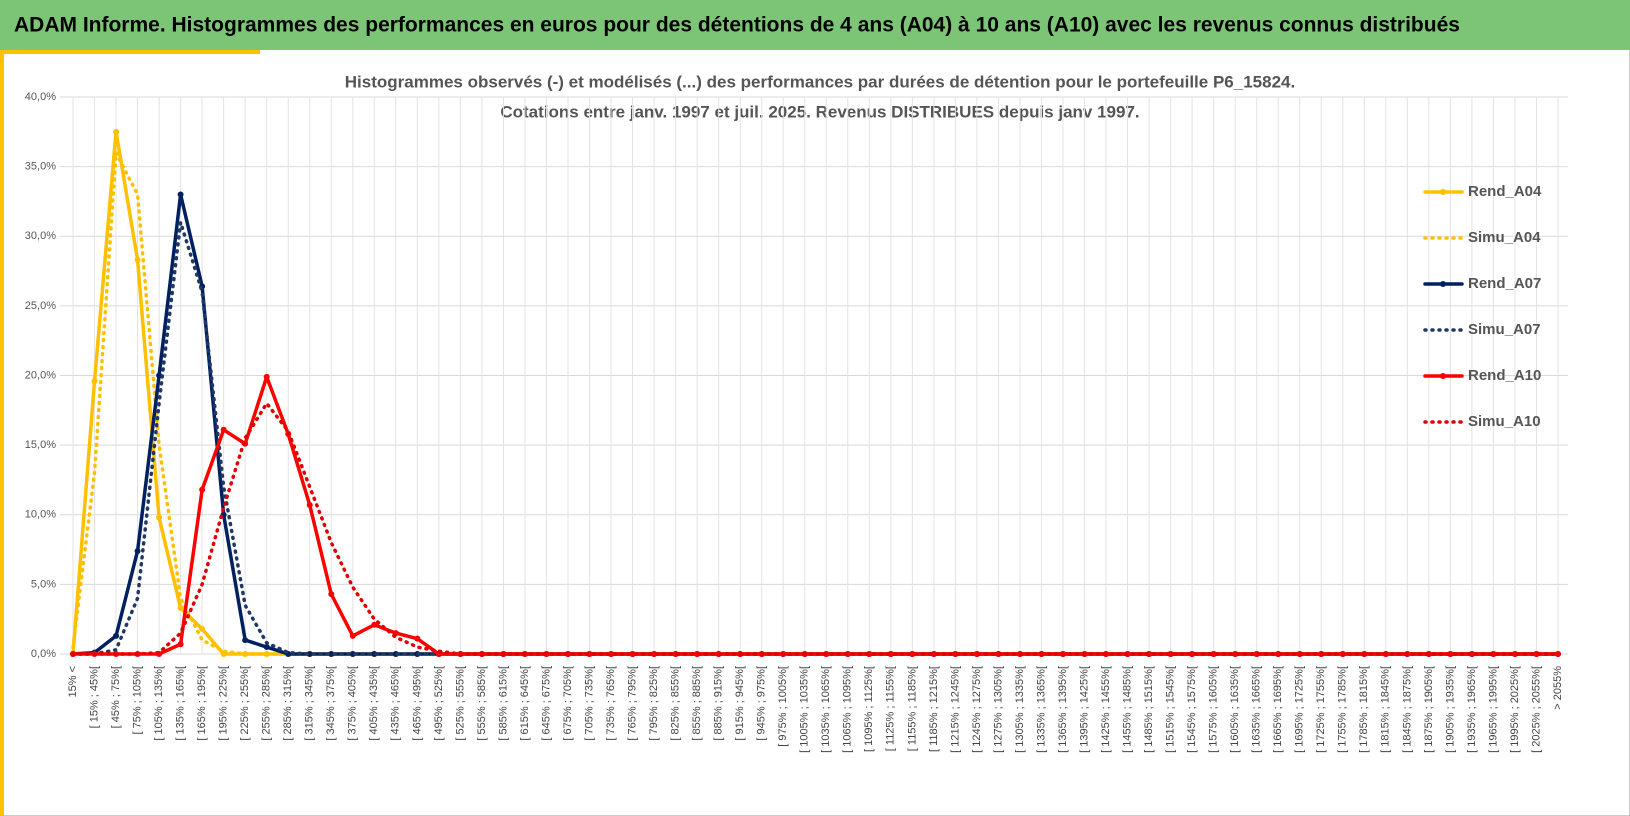  Describe the element at coordinates (676, 703) in the screenshot. I see `x-tick-label: [ 825% ; 855%[` at that location.